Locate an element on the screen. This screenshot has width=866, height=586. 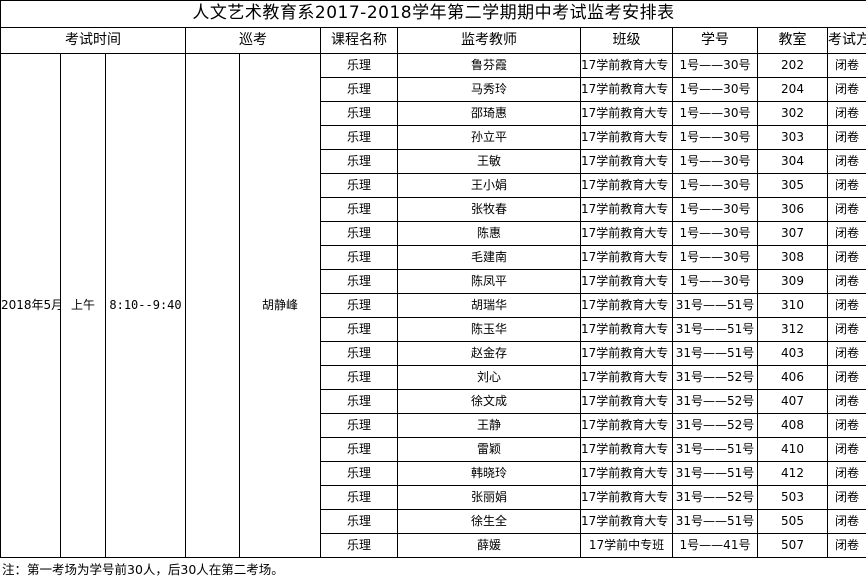
column-header-exam-time: 考试时间 is located at coordinates (93, 40).